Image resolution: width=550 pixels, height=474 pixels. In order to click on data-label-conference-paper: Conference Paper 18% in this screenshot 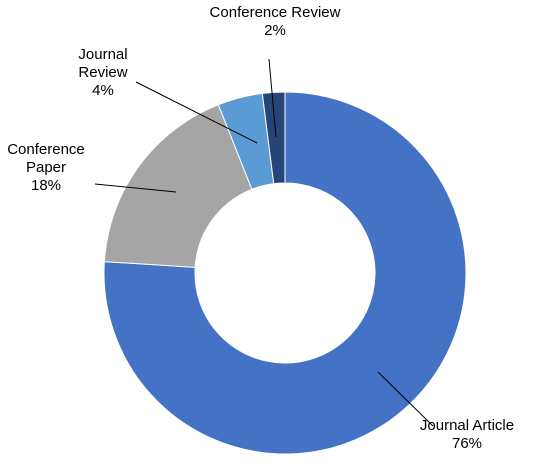, I will do `click(46, 167)`.